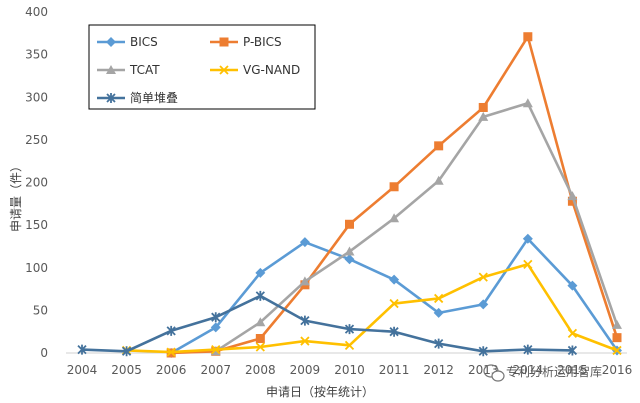 Image resolution: width=640 pixels, height=403 pixels. What do you see at coordinates (305, 370) in the screenshot?
I see `x-tick-label: 2009` at bounding box center [305, 370].